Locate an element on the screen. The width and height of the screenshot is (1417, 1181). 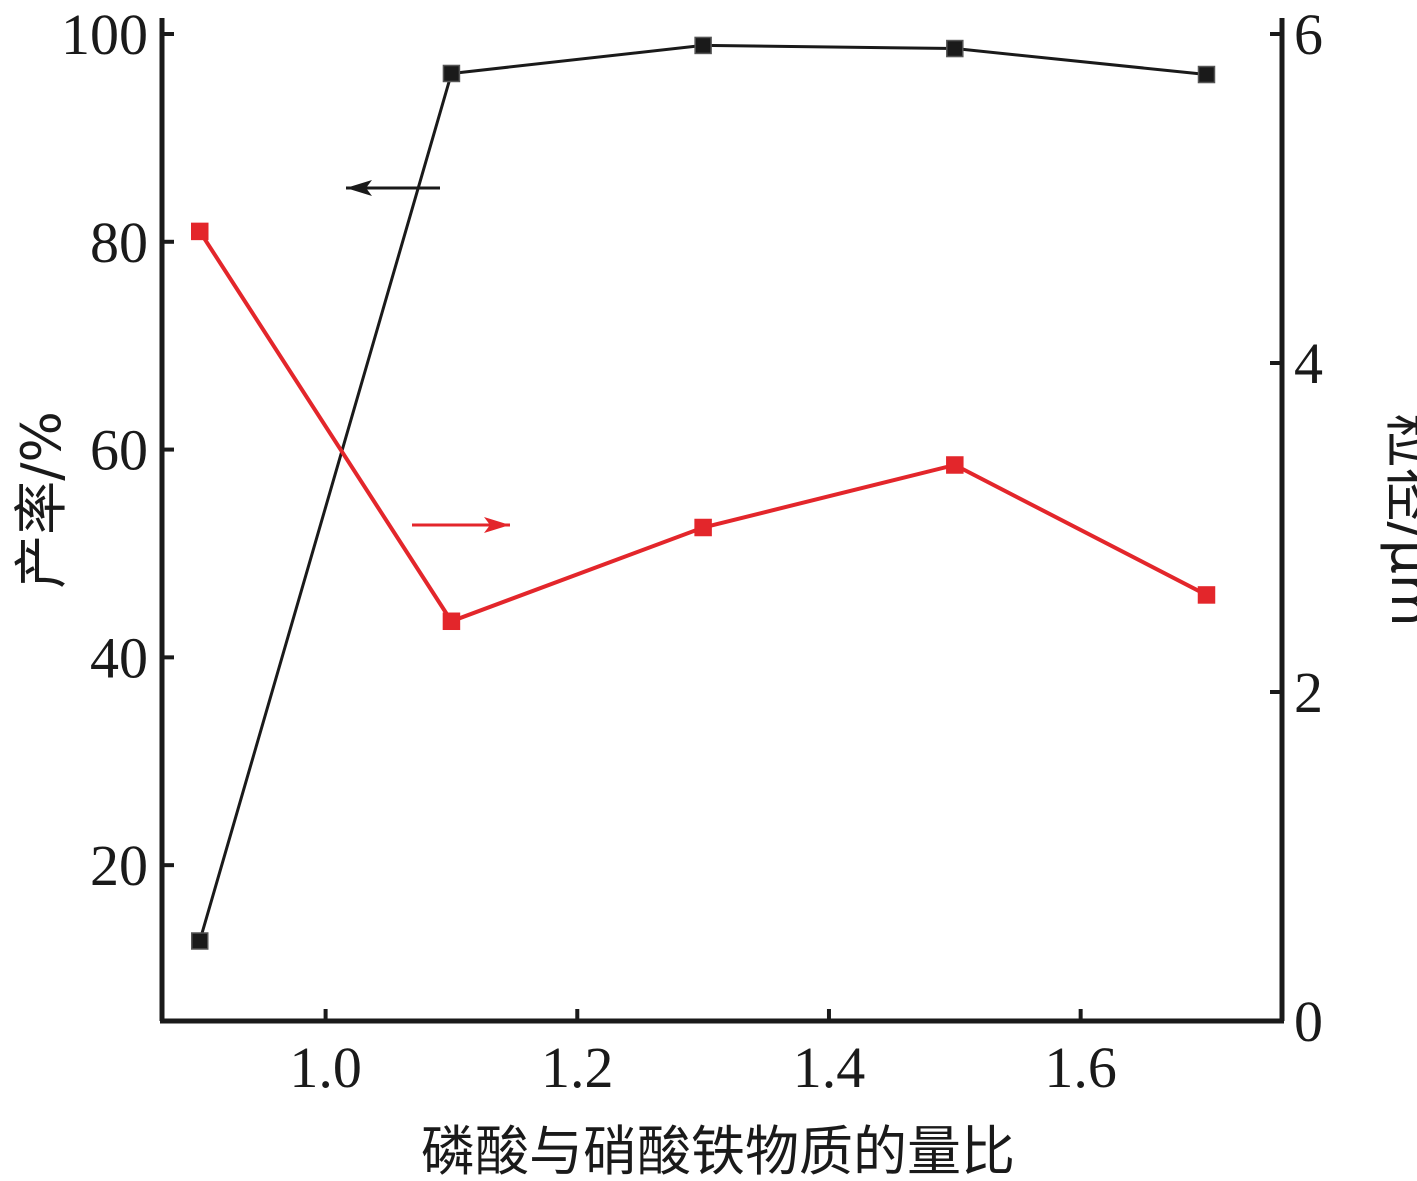
y-left-tick-label: 40 is located at coordinates (119, 657).